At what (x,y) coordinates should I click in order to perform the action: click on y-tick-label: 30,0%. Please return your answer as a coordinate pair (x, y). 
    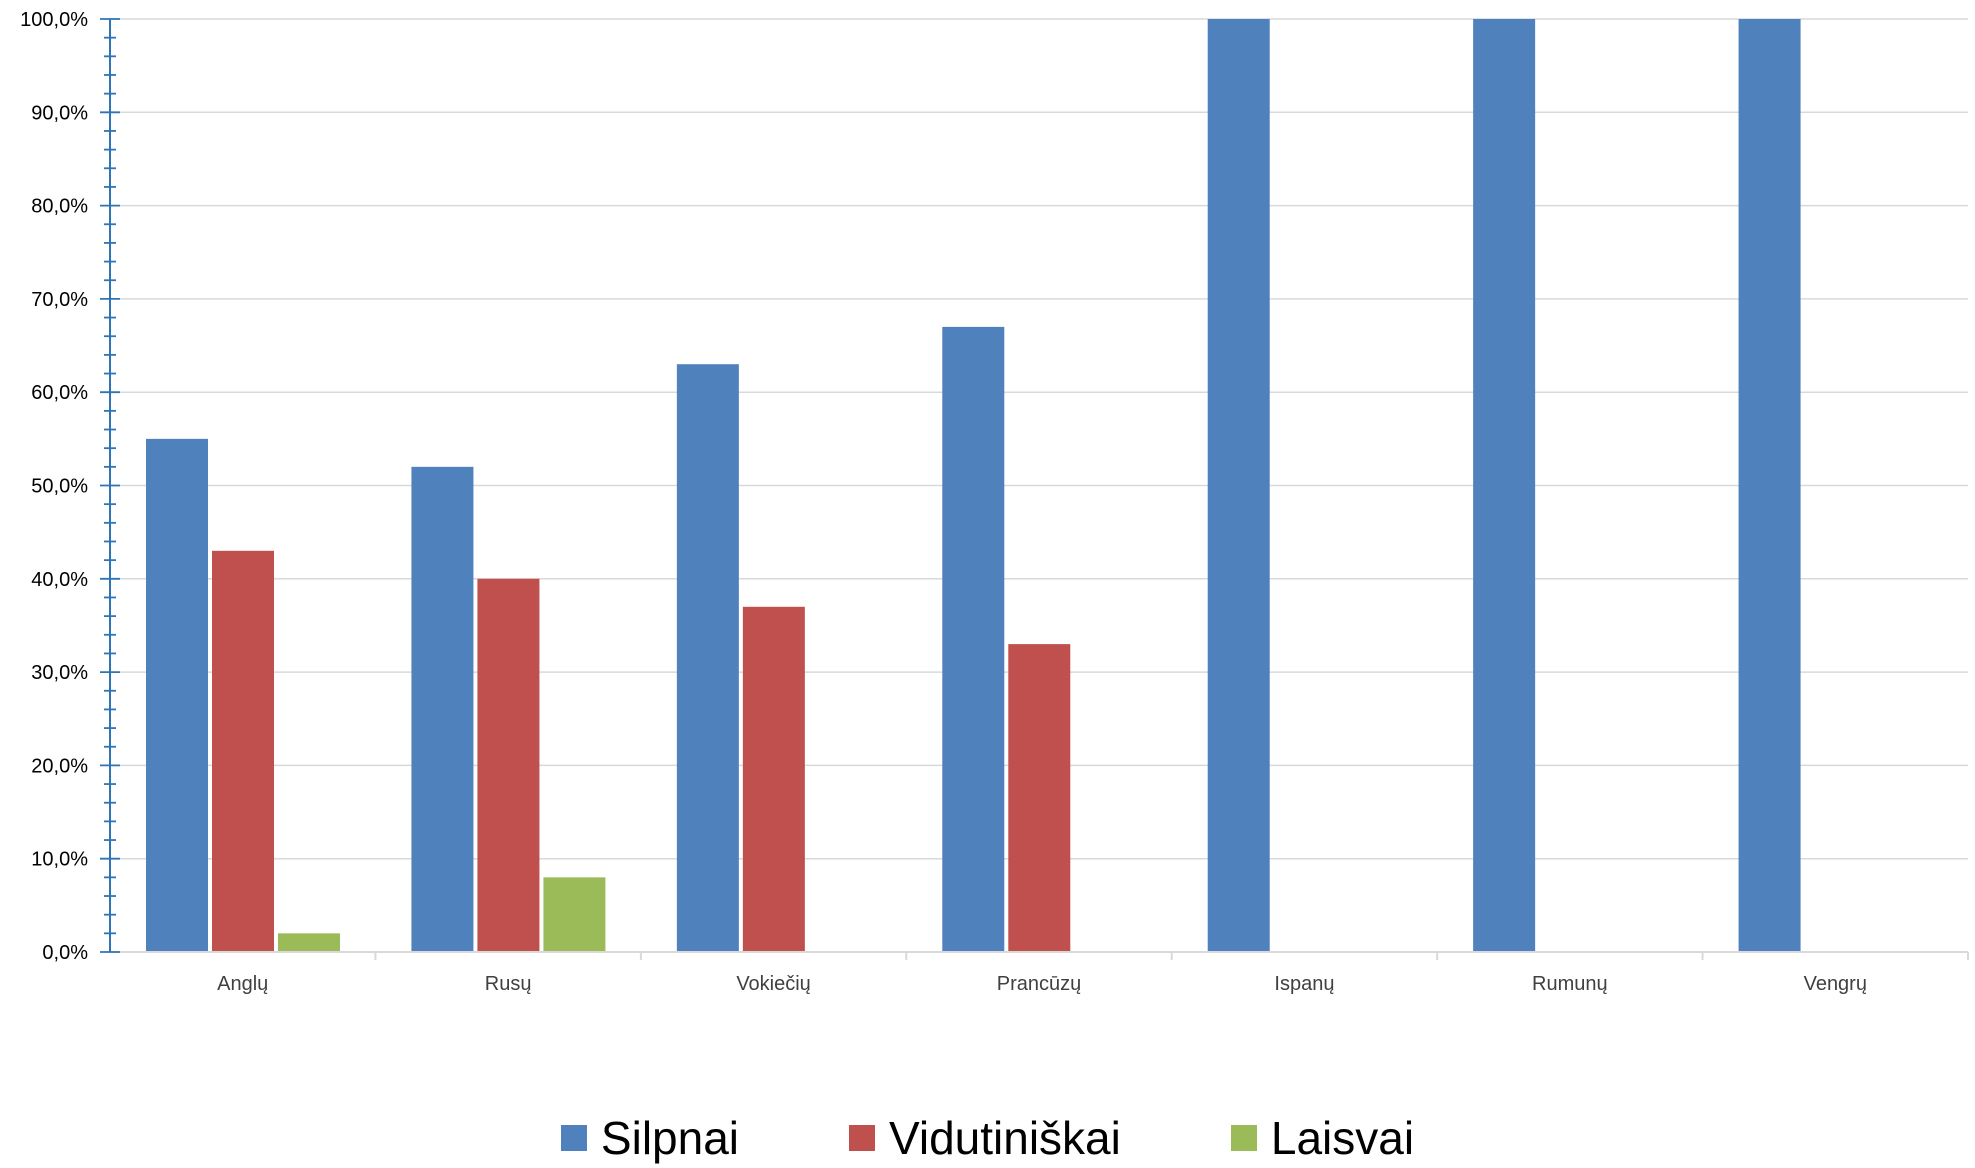
    Looking at the image, I should click on (59, 673).